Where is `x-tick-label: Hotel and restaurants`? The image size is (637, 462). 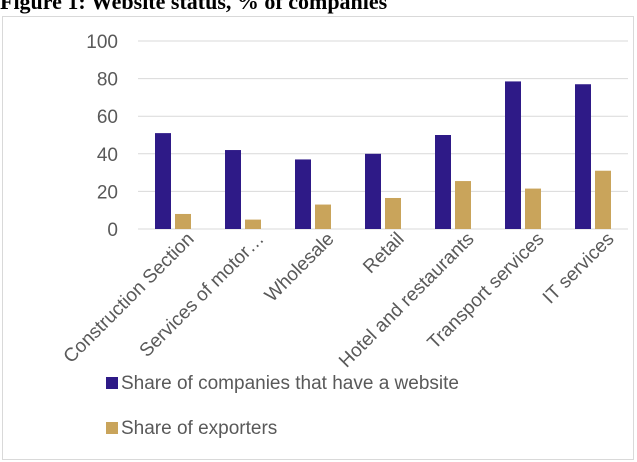 x-tick-label: Hotel and restaurants is located at coordinates (406, 300).